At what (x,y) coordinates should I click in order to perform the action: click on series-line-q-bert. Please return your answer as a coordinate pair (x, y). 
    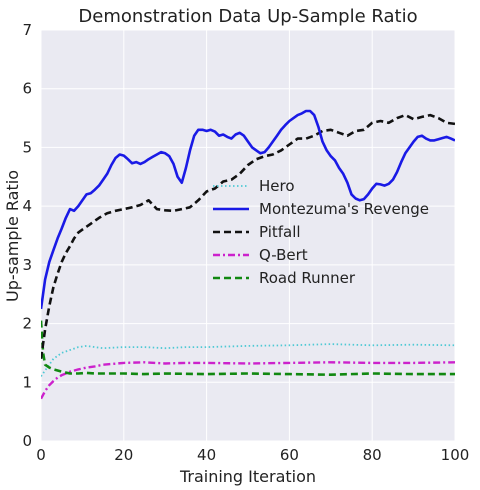
    Looking at the image, I should click on (248, 380).